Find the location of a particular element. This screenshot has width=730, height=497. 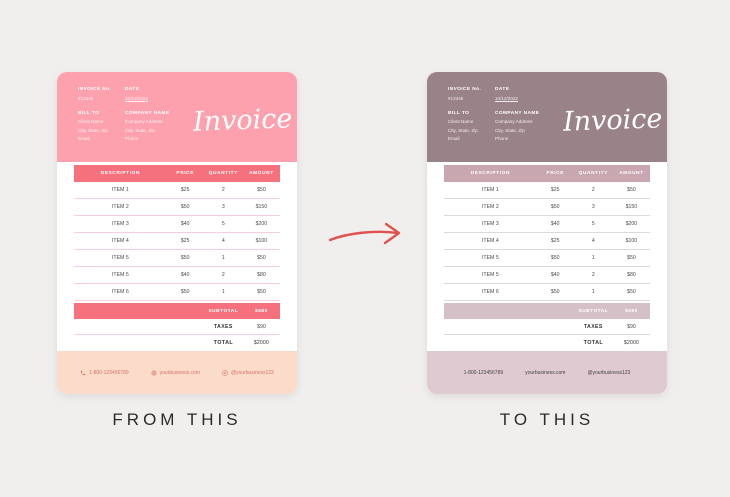

footer-social: @yourbusiness123 is located at coordinates (608, 373).